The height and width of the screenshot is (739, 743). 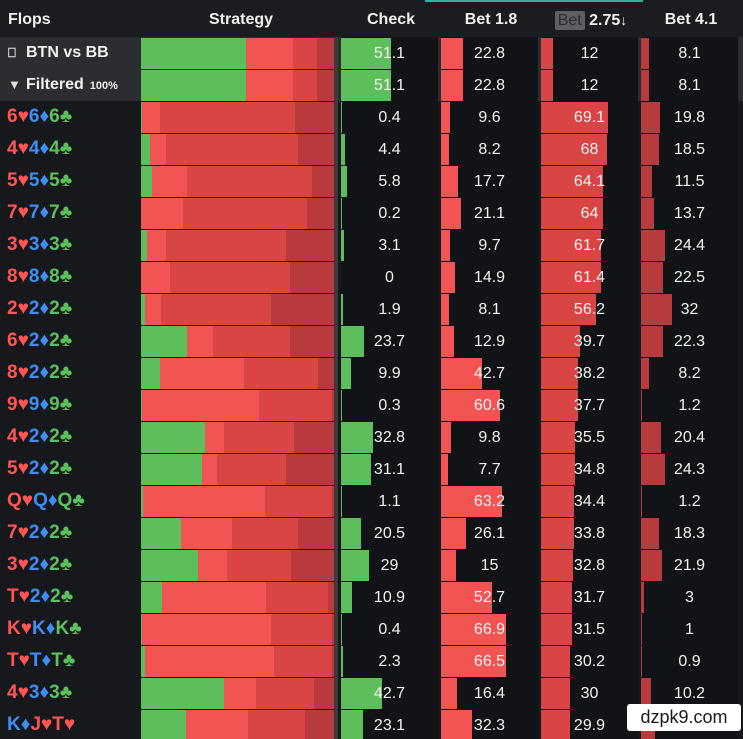 What do you see at coordinates (589, 724) in the screenshot?
I see `bet-2-75-cell: 29.9` at bounding box center [589, 724].